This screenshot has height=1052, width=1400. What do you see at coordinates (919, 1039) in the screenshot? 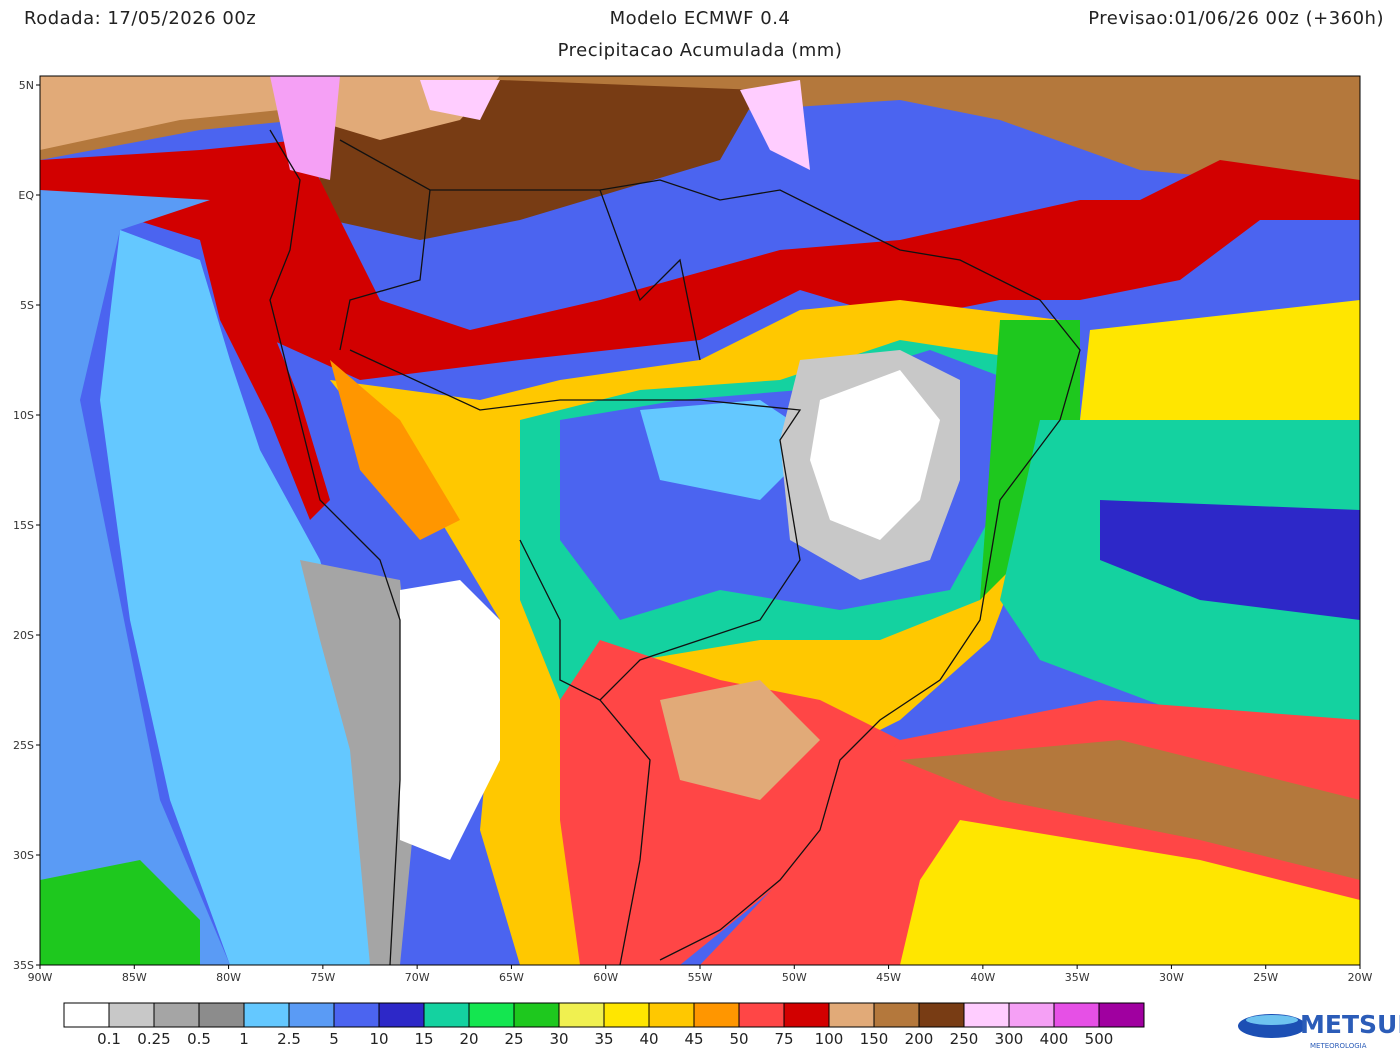
I see `legend-label: 200` at bounding box center [919, 1039].